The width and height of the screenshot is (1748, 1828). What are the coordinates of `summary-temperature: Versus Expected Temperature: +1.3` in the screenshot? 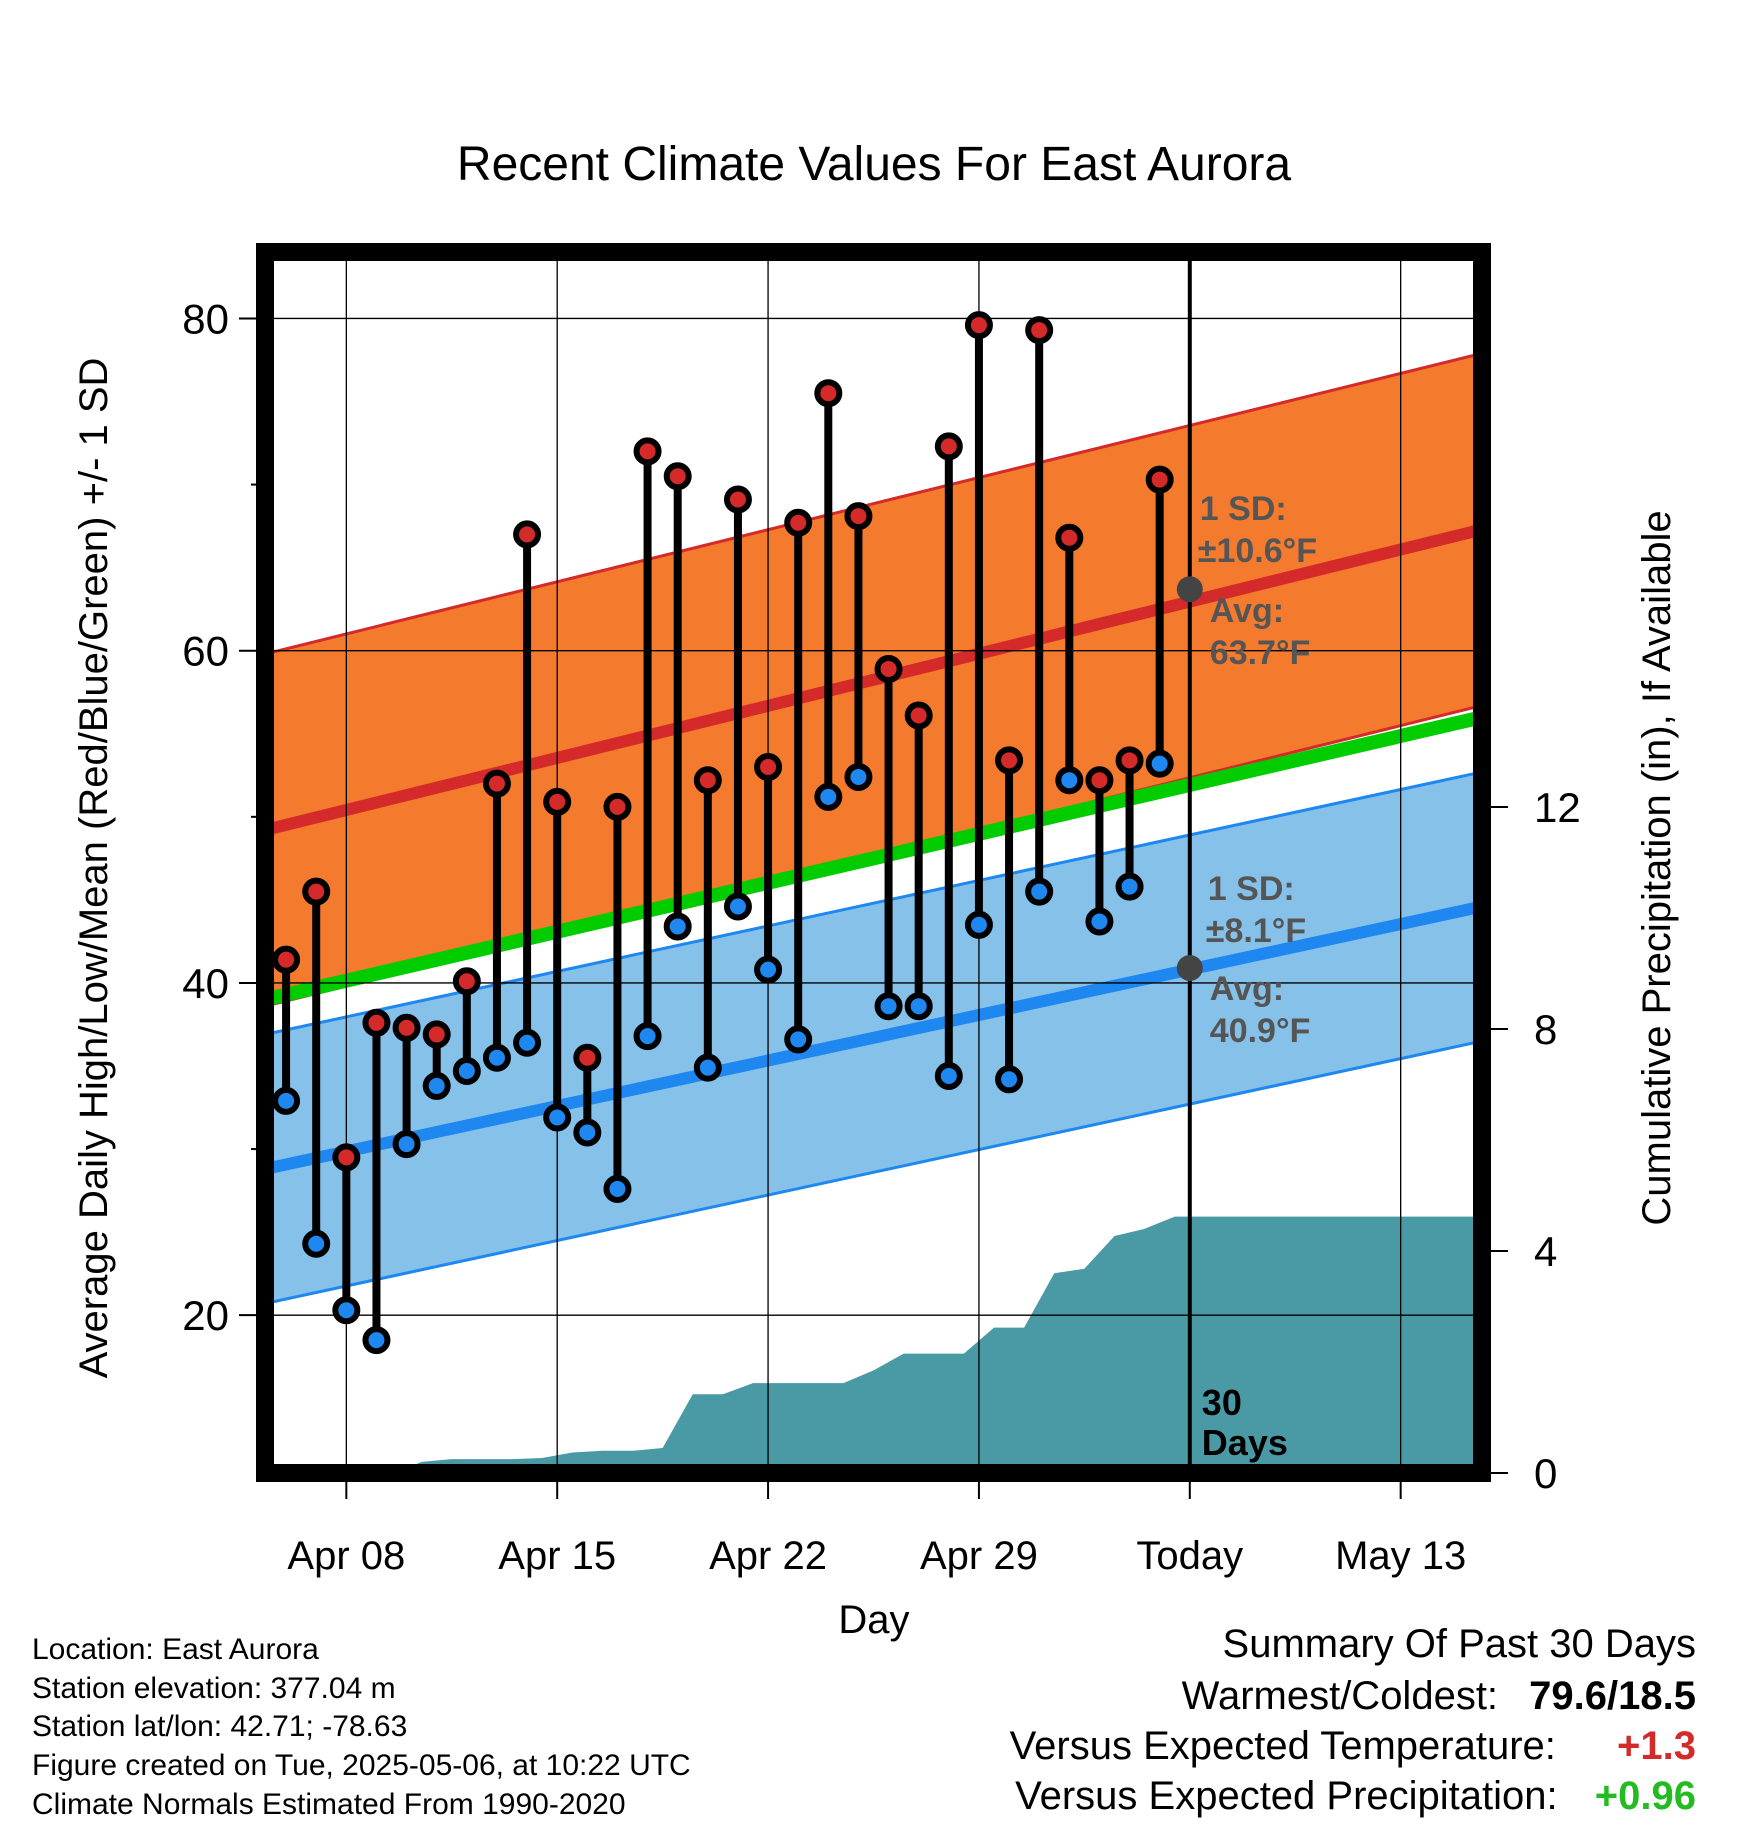 It's located at (1353, 1746).